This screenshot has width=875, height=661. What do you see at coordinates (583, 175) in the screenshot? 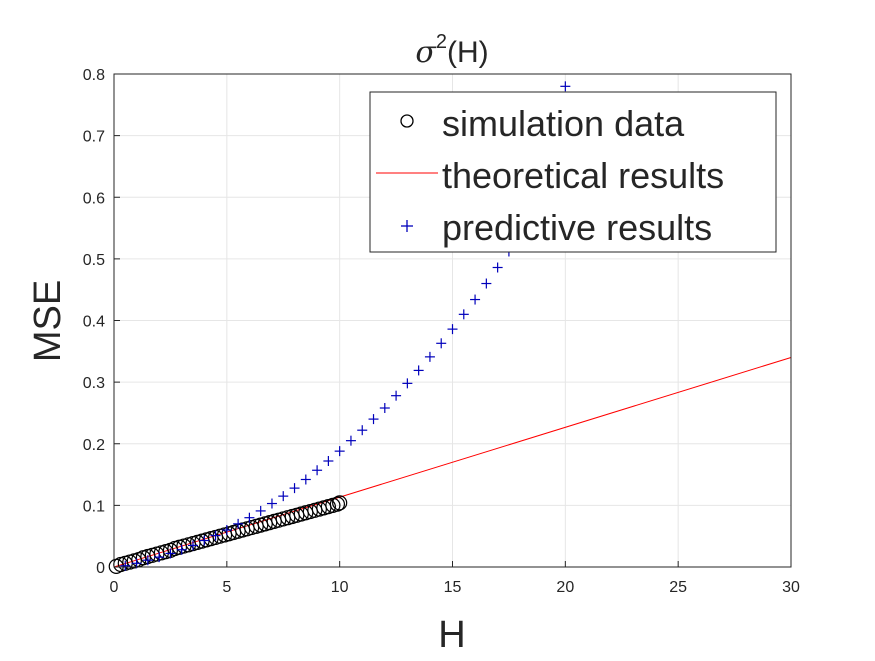
I see `legend-label-theoretical: theoretical results` at bounding box center [583, 175].